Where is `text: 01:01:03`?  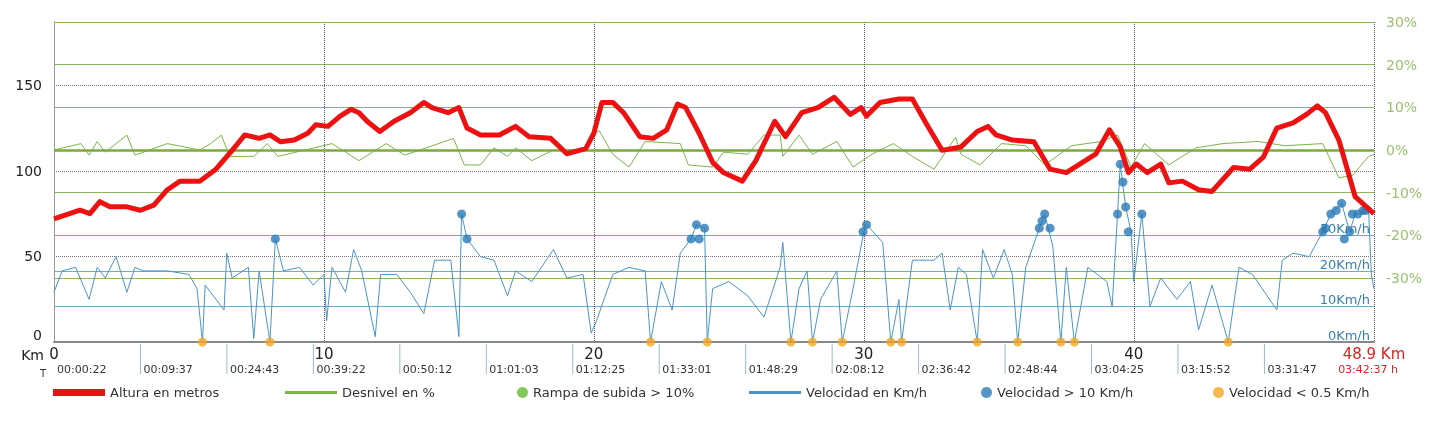
text: 01:01:03 is located at coordinates (514, 369).